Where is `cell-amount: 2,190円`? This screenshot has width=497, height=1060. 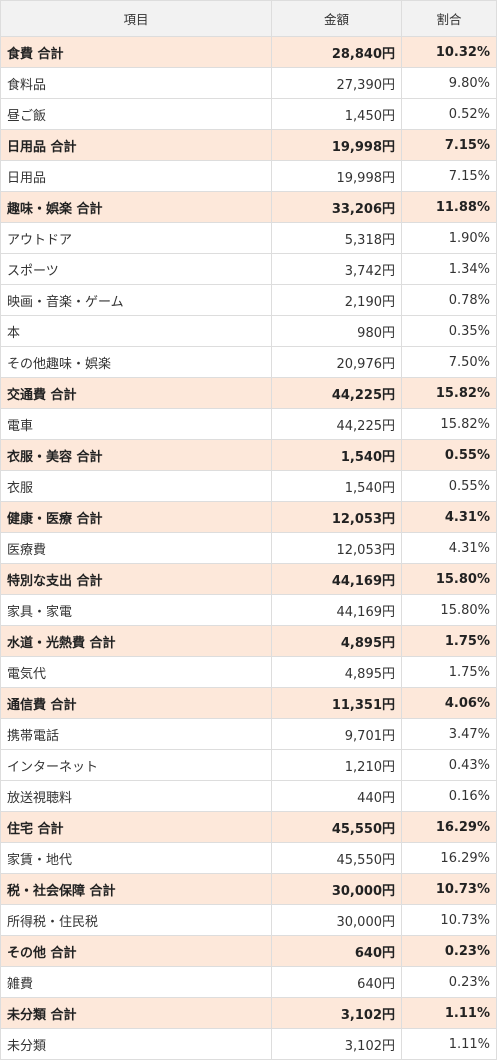
cell-amount: 2,190円 is located at coordinates (336, 300).